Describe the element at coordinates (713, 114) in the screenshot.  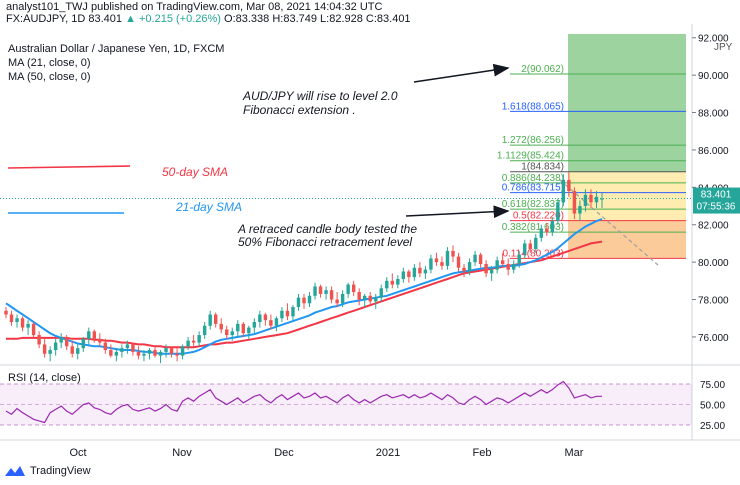
I see `price-tick-label: 88.000` at that location.